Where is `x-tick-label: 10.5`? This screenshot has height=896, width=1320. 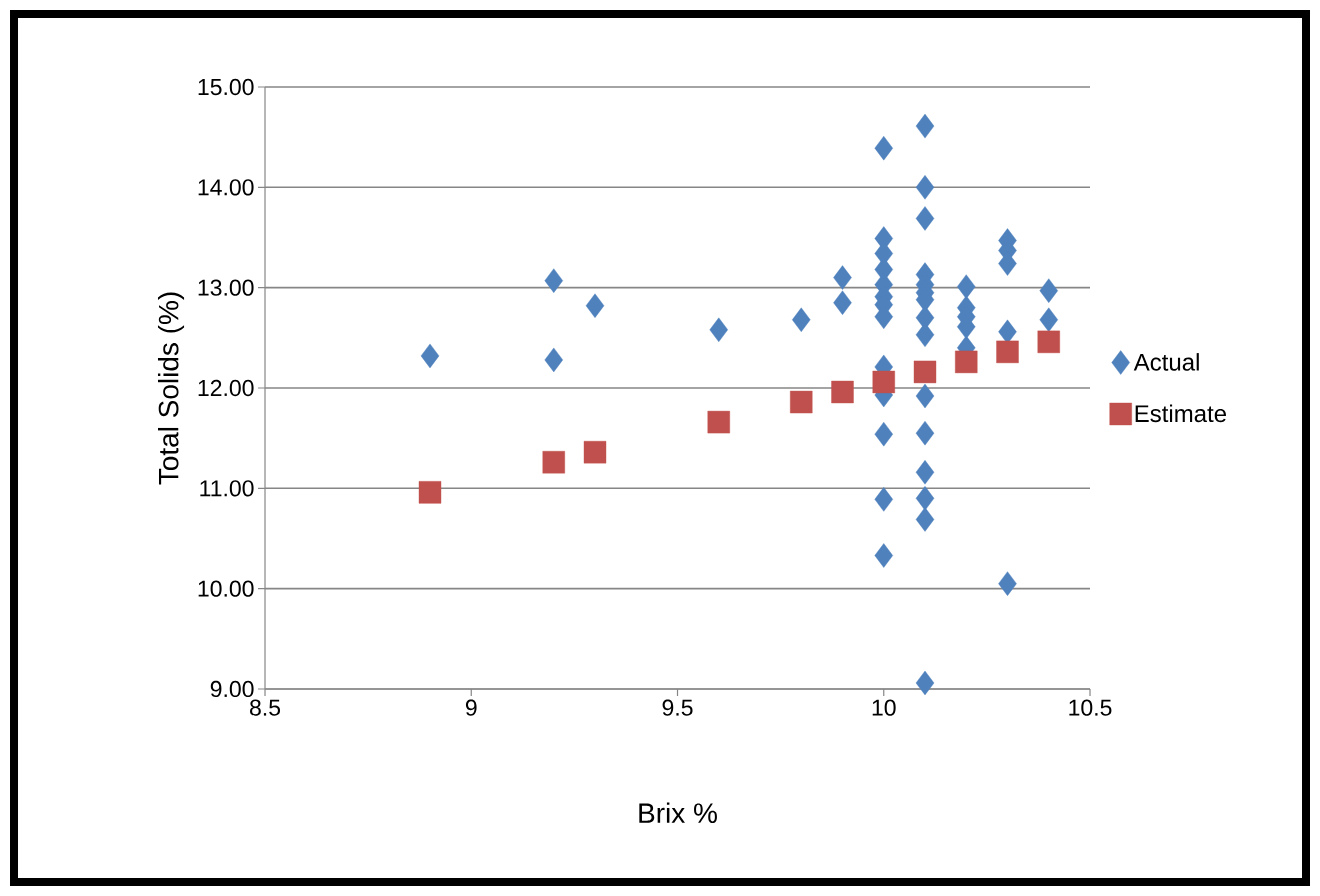 x-tick-label: 10.5 is located at coordinates (1090, 707).